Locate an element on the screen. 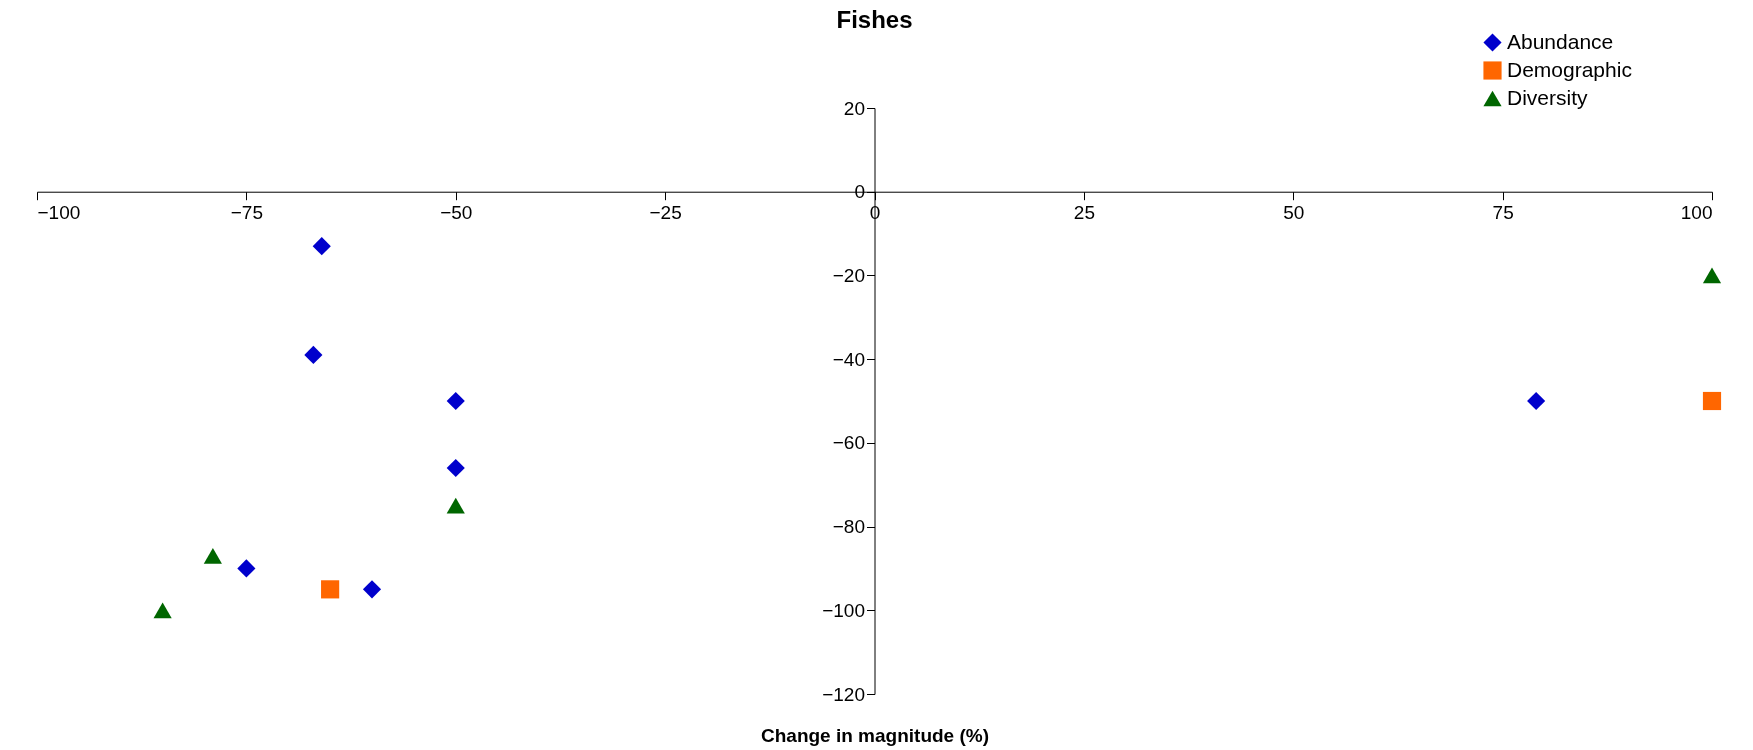 The height and width of the screenshot is (750, 1753). legend-label: Abundance is located at coordinates (1560, 41).